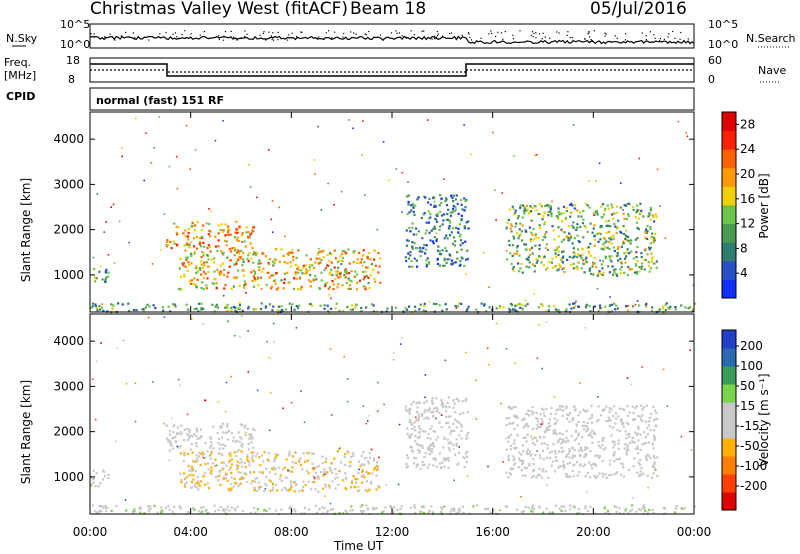 This screenshot has width=800, height=554. What do you see at coordinates (392, 36) in the screenshot?
I see `noise-frame` at bounding box center [392, 36].